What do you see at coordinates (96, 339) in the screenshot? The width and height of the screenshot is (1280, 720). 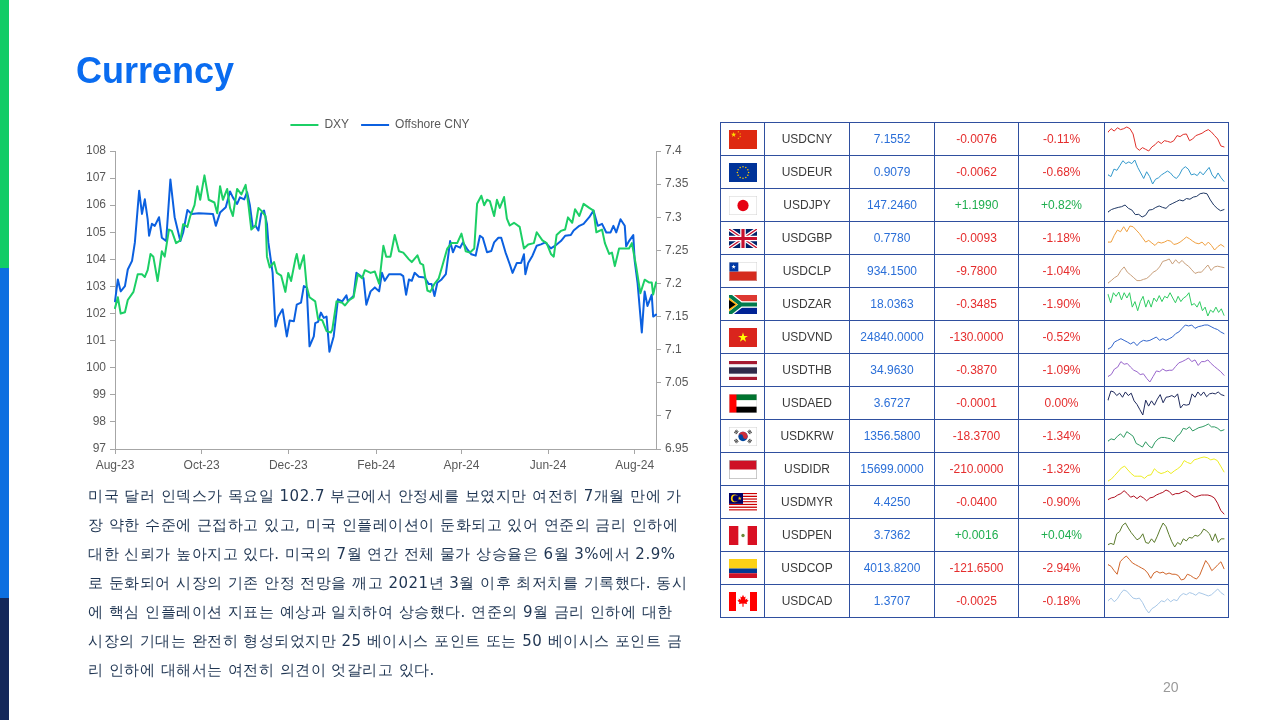 I see `y-tick-label: 101` at bounding box center [96, 339].